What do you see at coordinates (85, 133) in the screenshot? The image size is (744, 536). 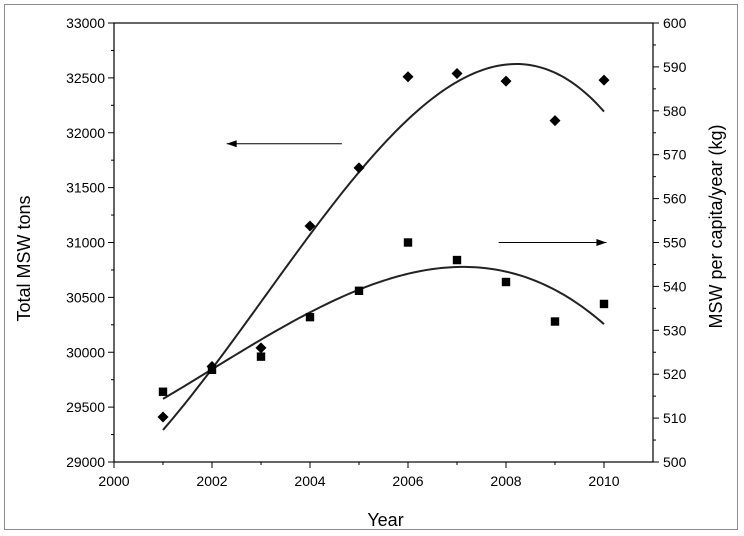 I see `y-left-tick-label: 32000` at bounding box center [85, 133].